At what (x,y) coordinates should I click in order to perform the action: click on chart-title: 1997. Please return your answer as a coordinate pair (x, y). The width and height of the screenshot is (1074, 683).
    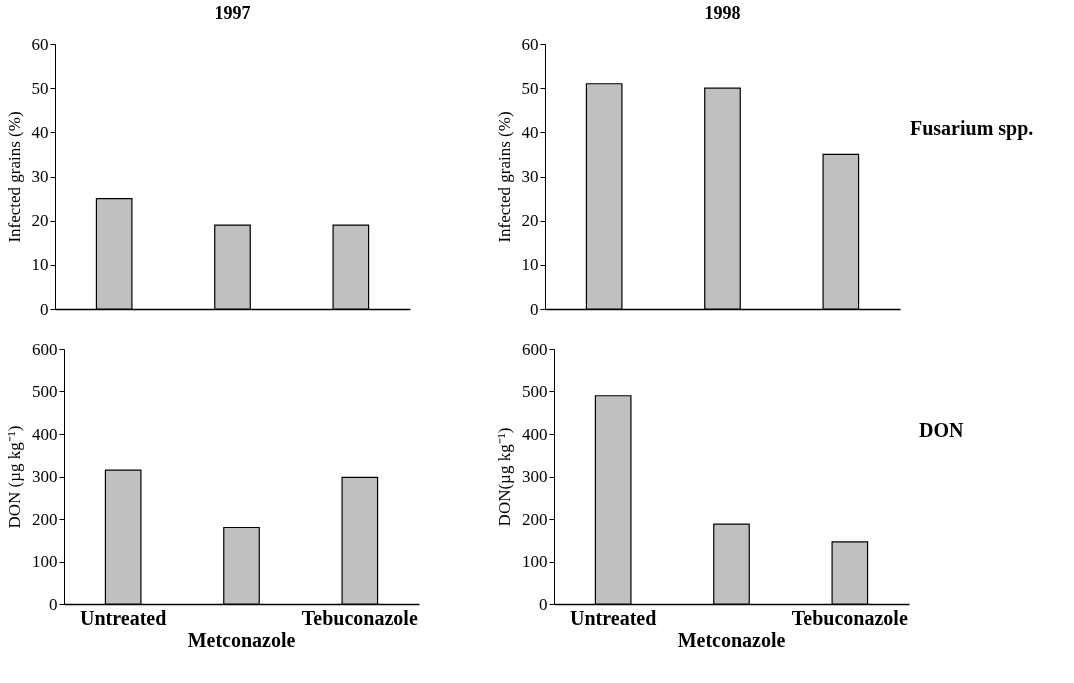
    Looking at the image, I should click on (232, 13).